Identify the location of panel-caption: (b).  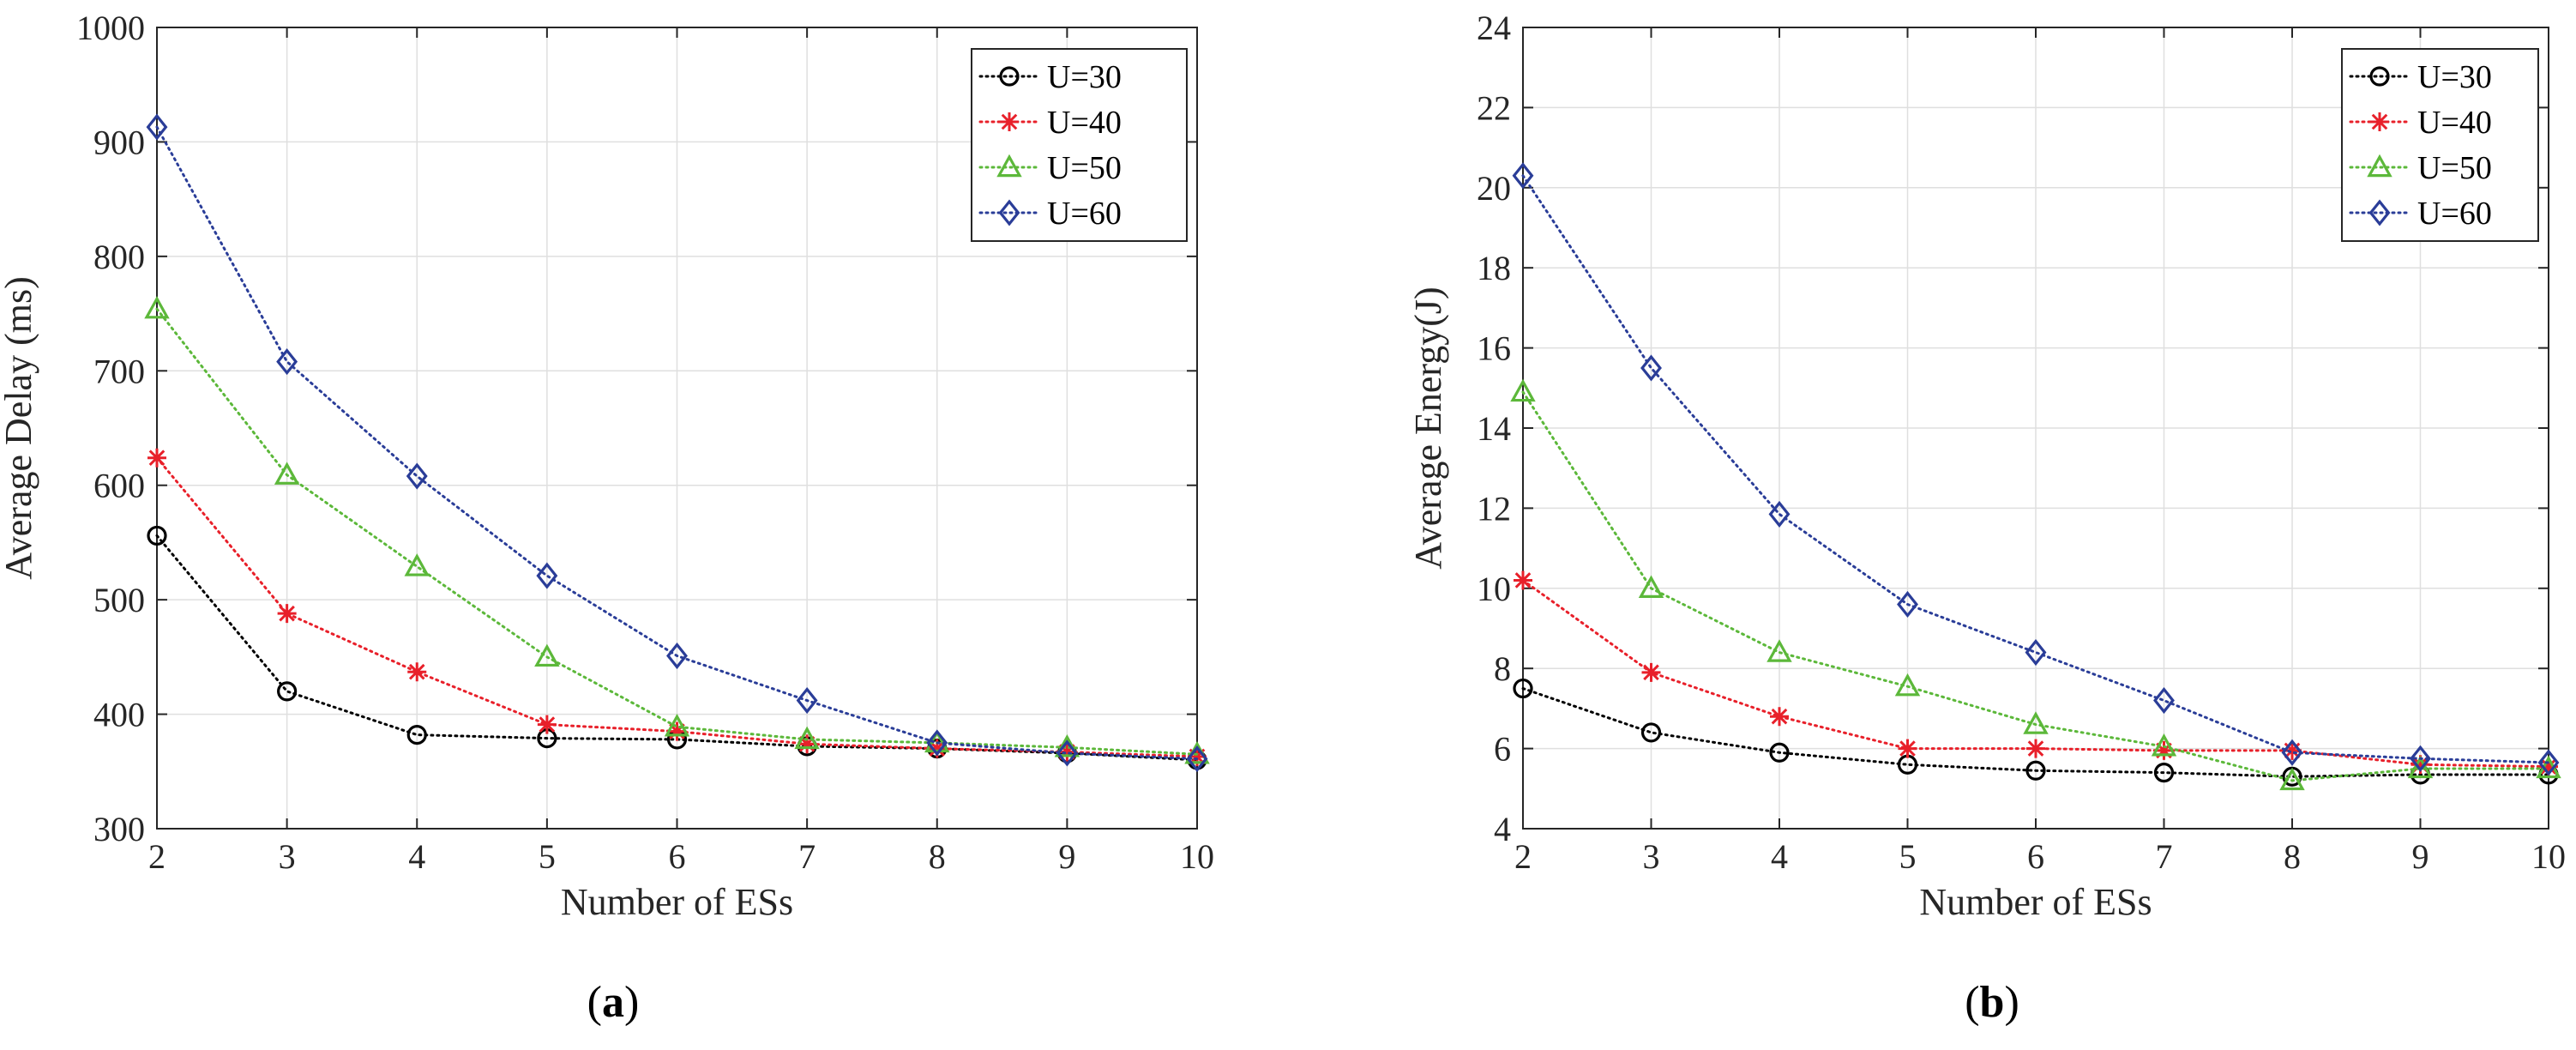
(1992, 1002).